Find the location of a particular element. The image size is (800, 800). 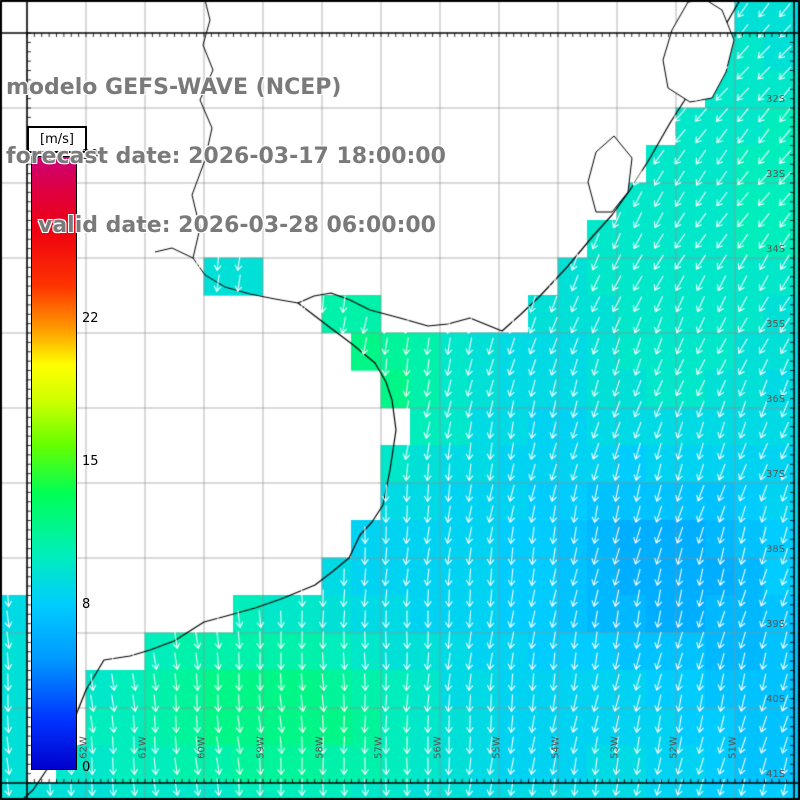

lat-label-37S: 37S is located at coordinates (776, 474).